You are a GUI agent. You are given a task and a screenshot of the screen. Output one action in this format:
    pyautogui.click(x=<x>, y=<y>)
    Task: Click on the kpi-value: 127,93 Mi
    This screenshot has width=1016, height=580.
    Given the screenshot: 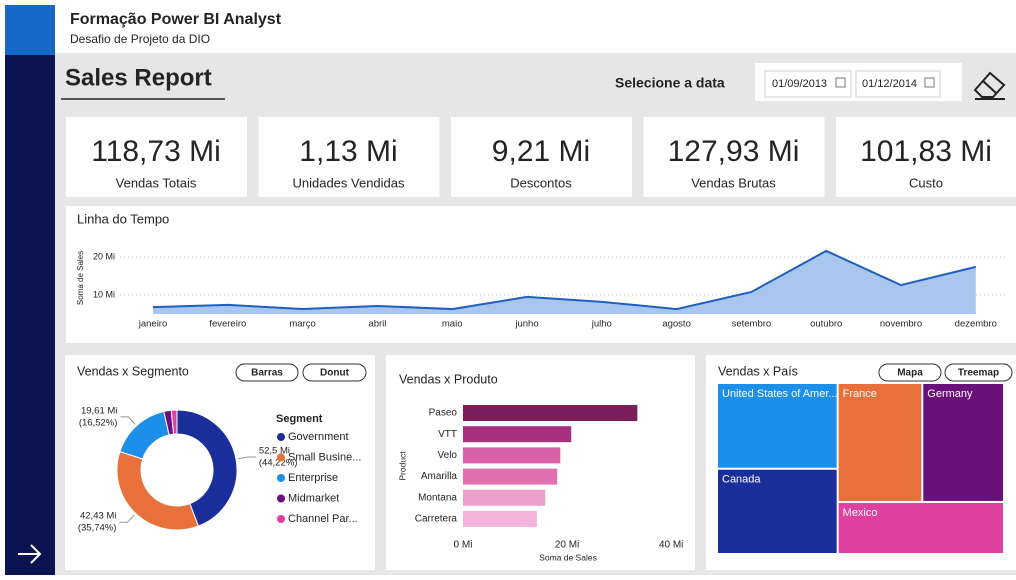 What is the action you would take?
    pyautogui.click(x=734, y=151)
    